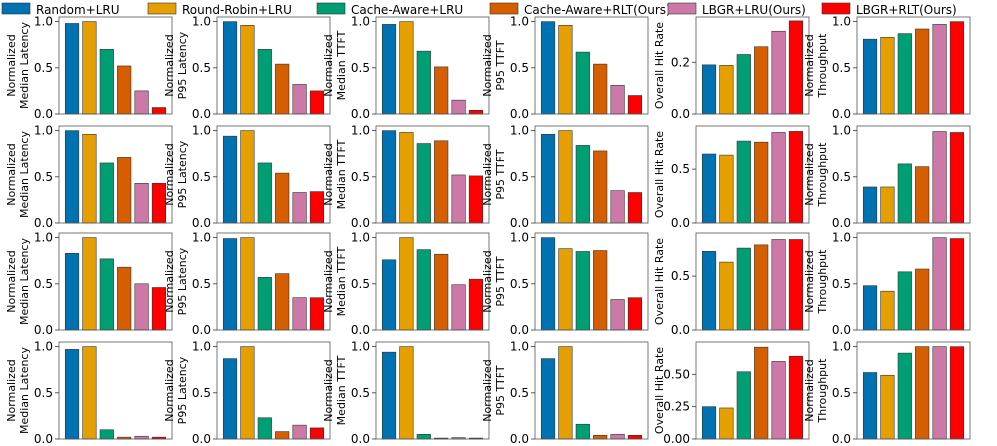 This screenshot has height=446, width=997. I want to click on y-axis-label: Overall Hit Rate, so click(659, 281).